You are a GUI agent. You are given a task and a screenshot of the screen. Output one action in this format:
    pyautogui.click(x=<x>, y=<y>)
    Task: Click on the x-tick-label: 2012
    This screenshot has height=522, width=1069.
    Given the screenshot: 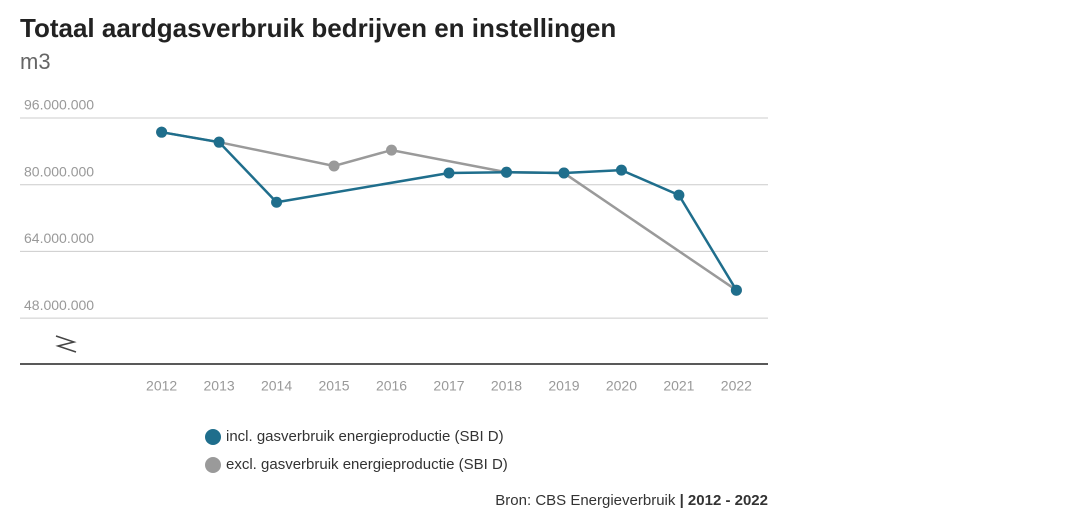 What is the action you would take?
    pyautogui.click(x=161, y=386)
    